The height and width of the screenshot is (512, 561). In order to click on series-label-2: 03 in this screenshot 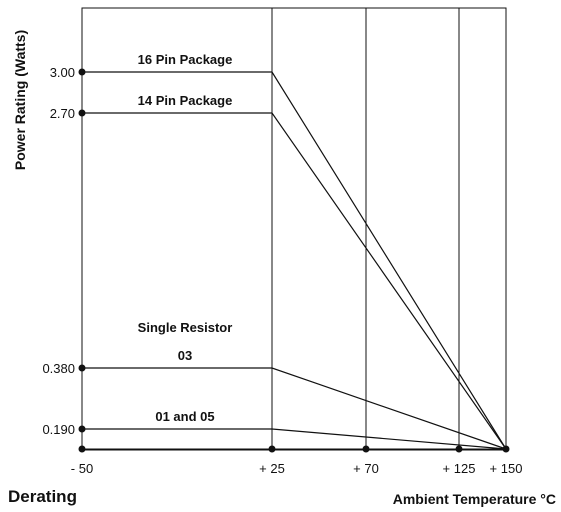, I will do `click(185, 355)`.